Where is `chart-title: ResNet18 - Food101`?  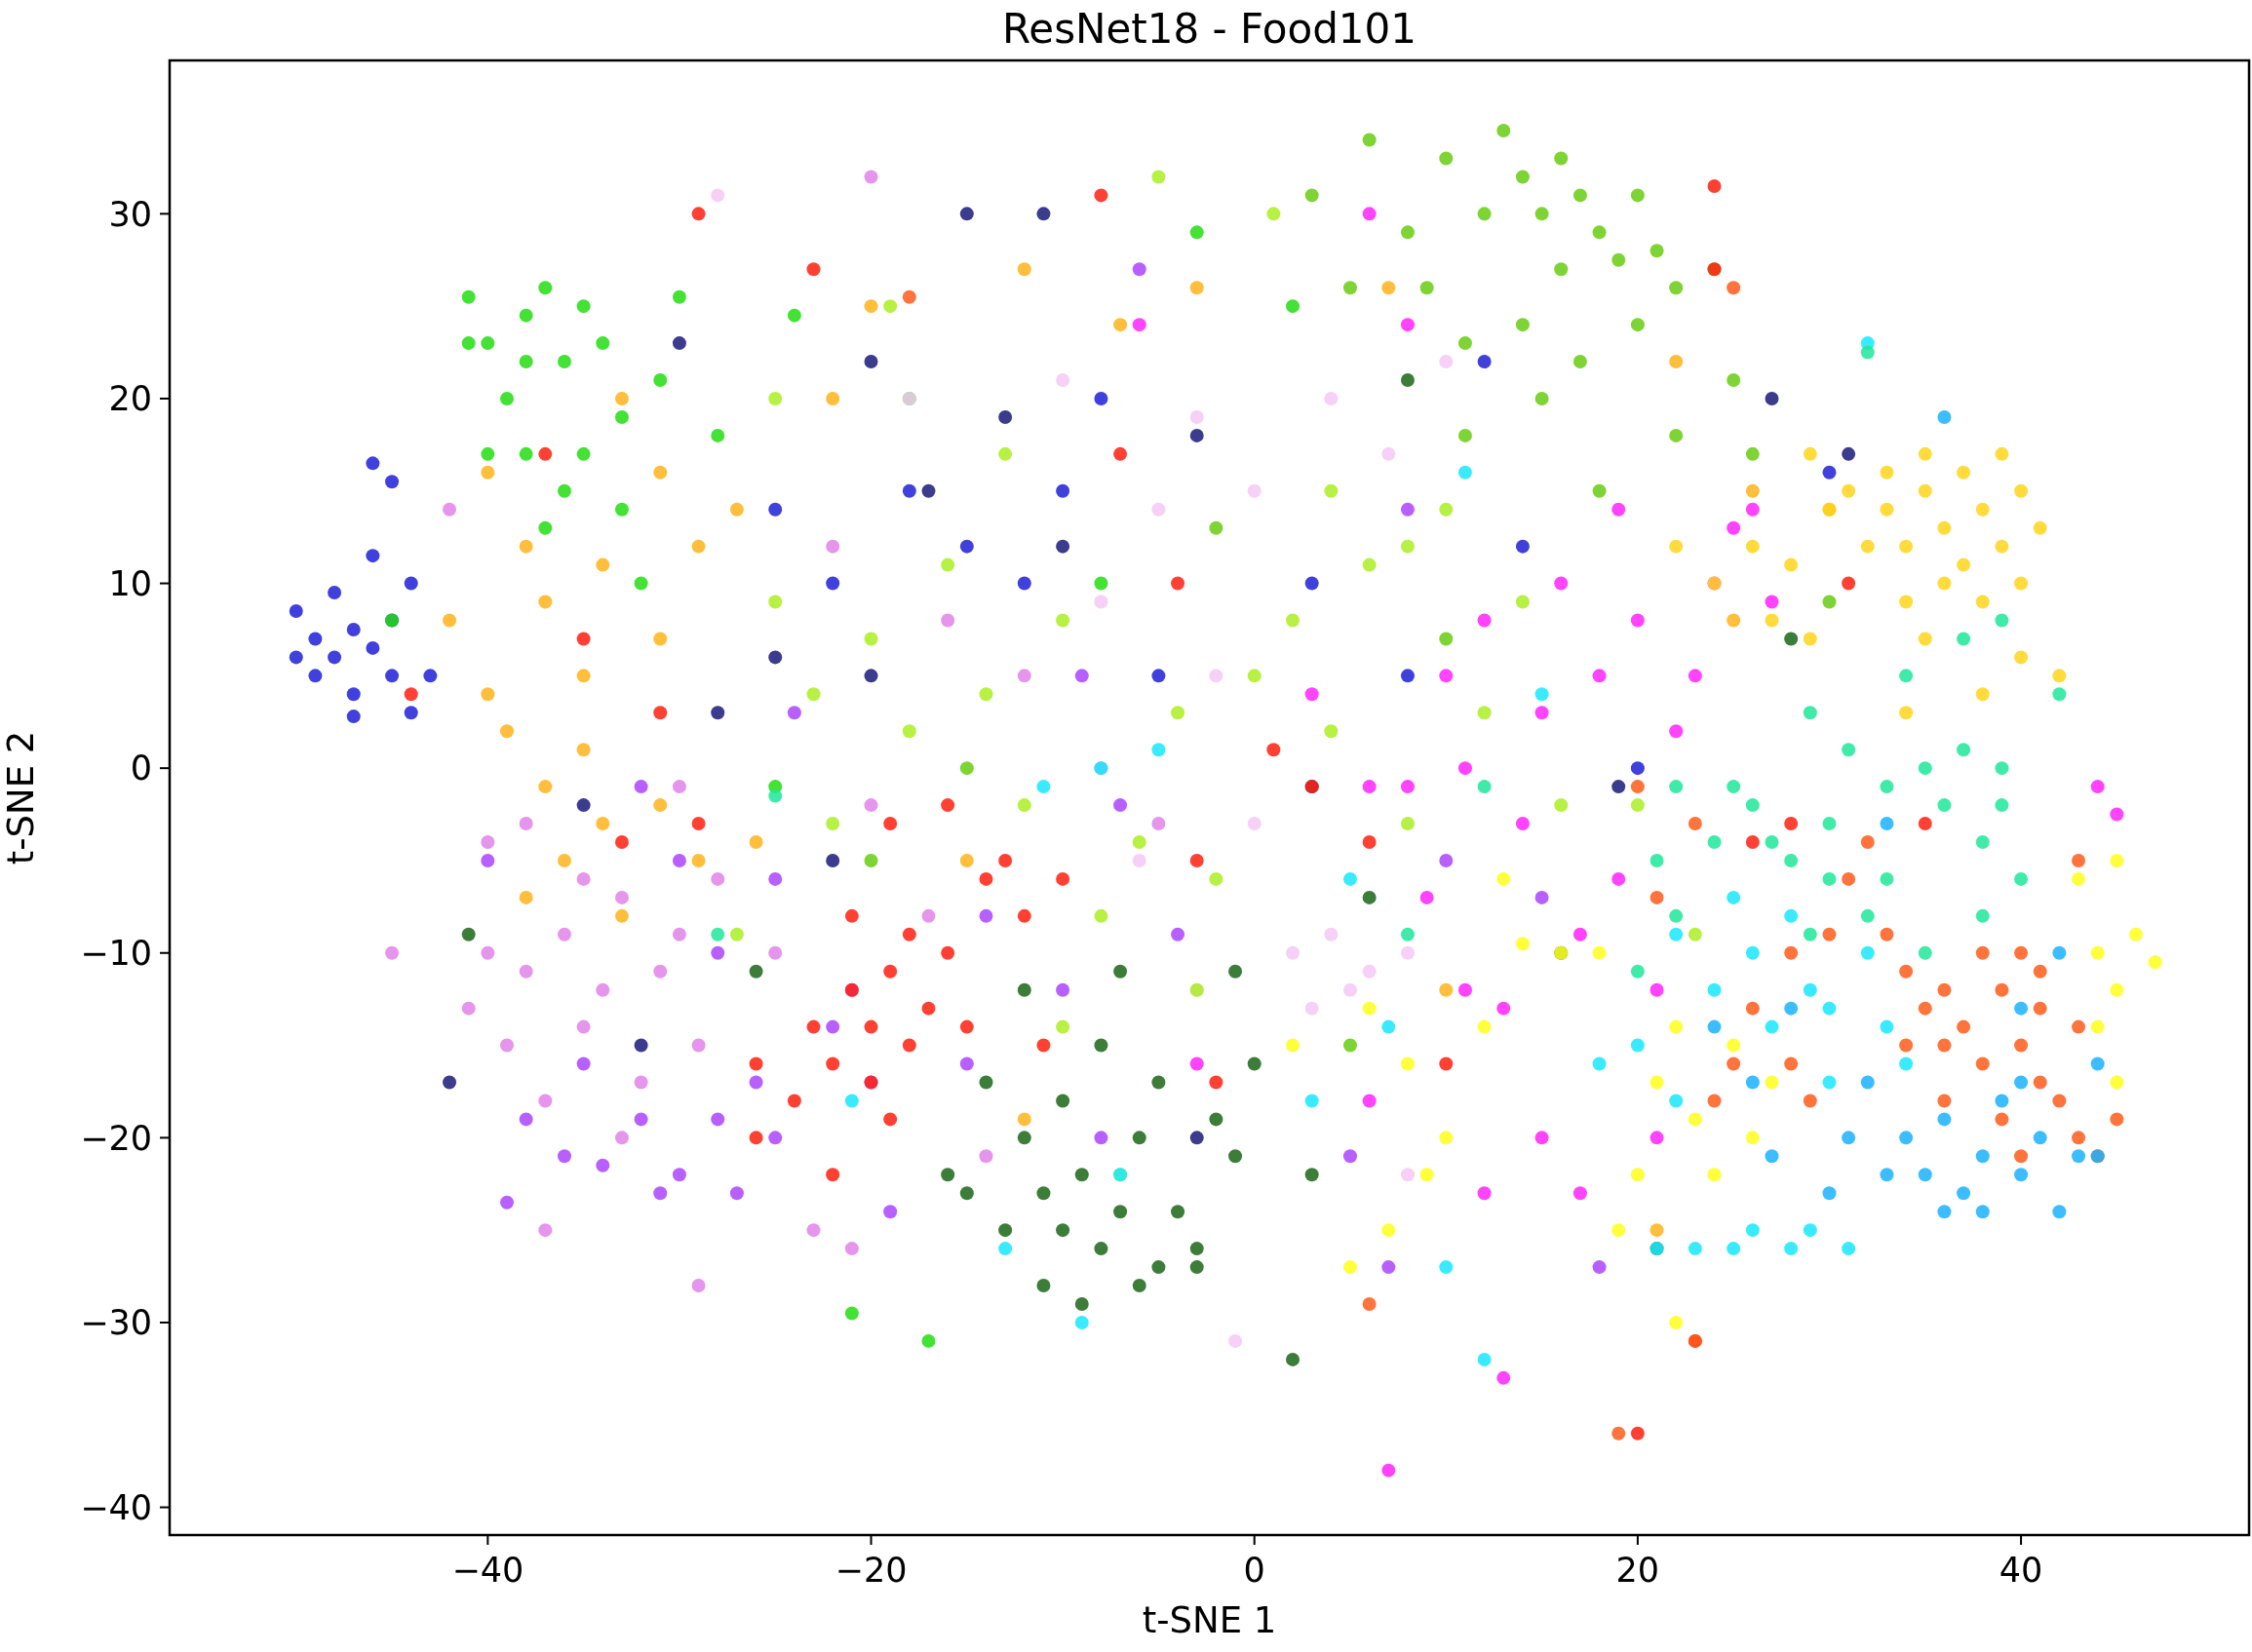
chart-title: ResNet18 - Food101 is located at coordinates (1209, 29).